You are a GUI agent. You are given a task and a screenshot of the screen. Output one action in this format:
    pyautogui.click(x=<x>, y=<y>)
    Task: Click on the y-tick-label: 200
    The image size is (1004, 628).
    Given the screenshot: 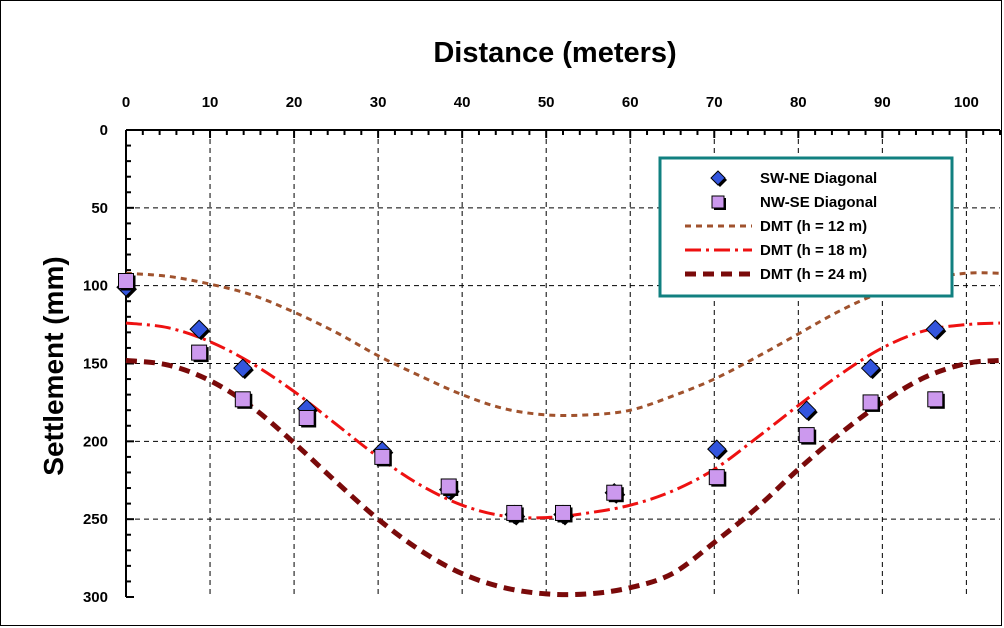 What is the action you would take?
    pyautogui.click(x=95, y=441)
    